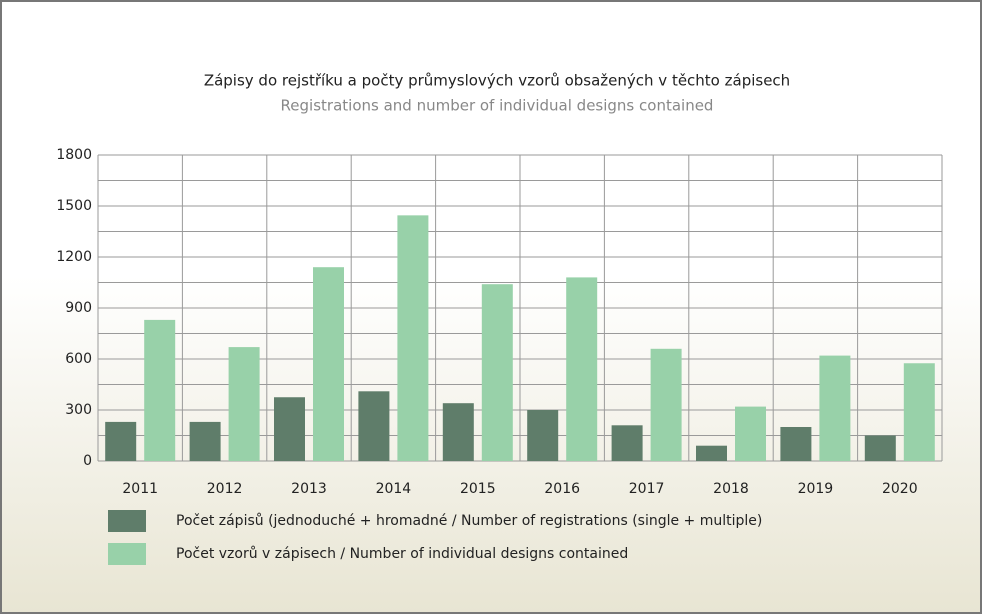  Describe the element at coordinates (140, 489) in the screenshot. I see `x-tick-label: 2011` at that location.